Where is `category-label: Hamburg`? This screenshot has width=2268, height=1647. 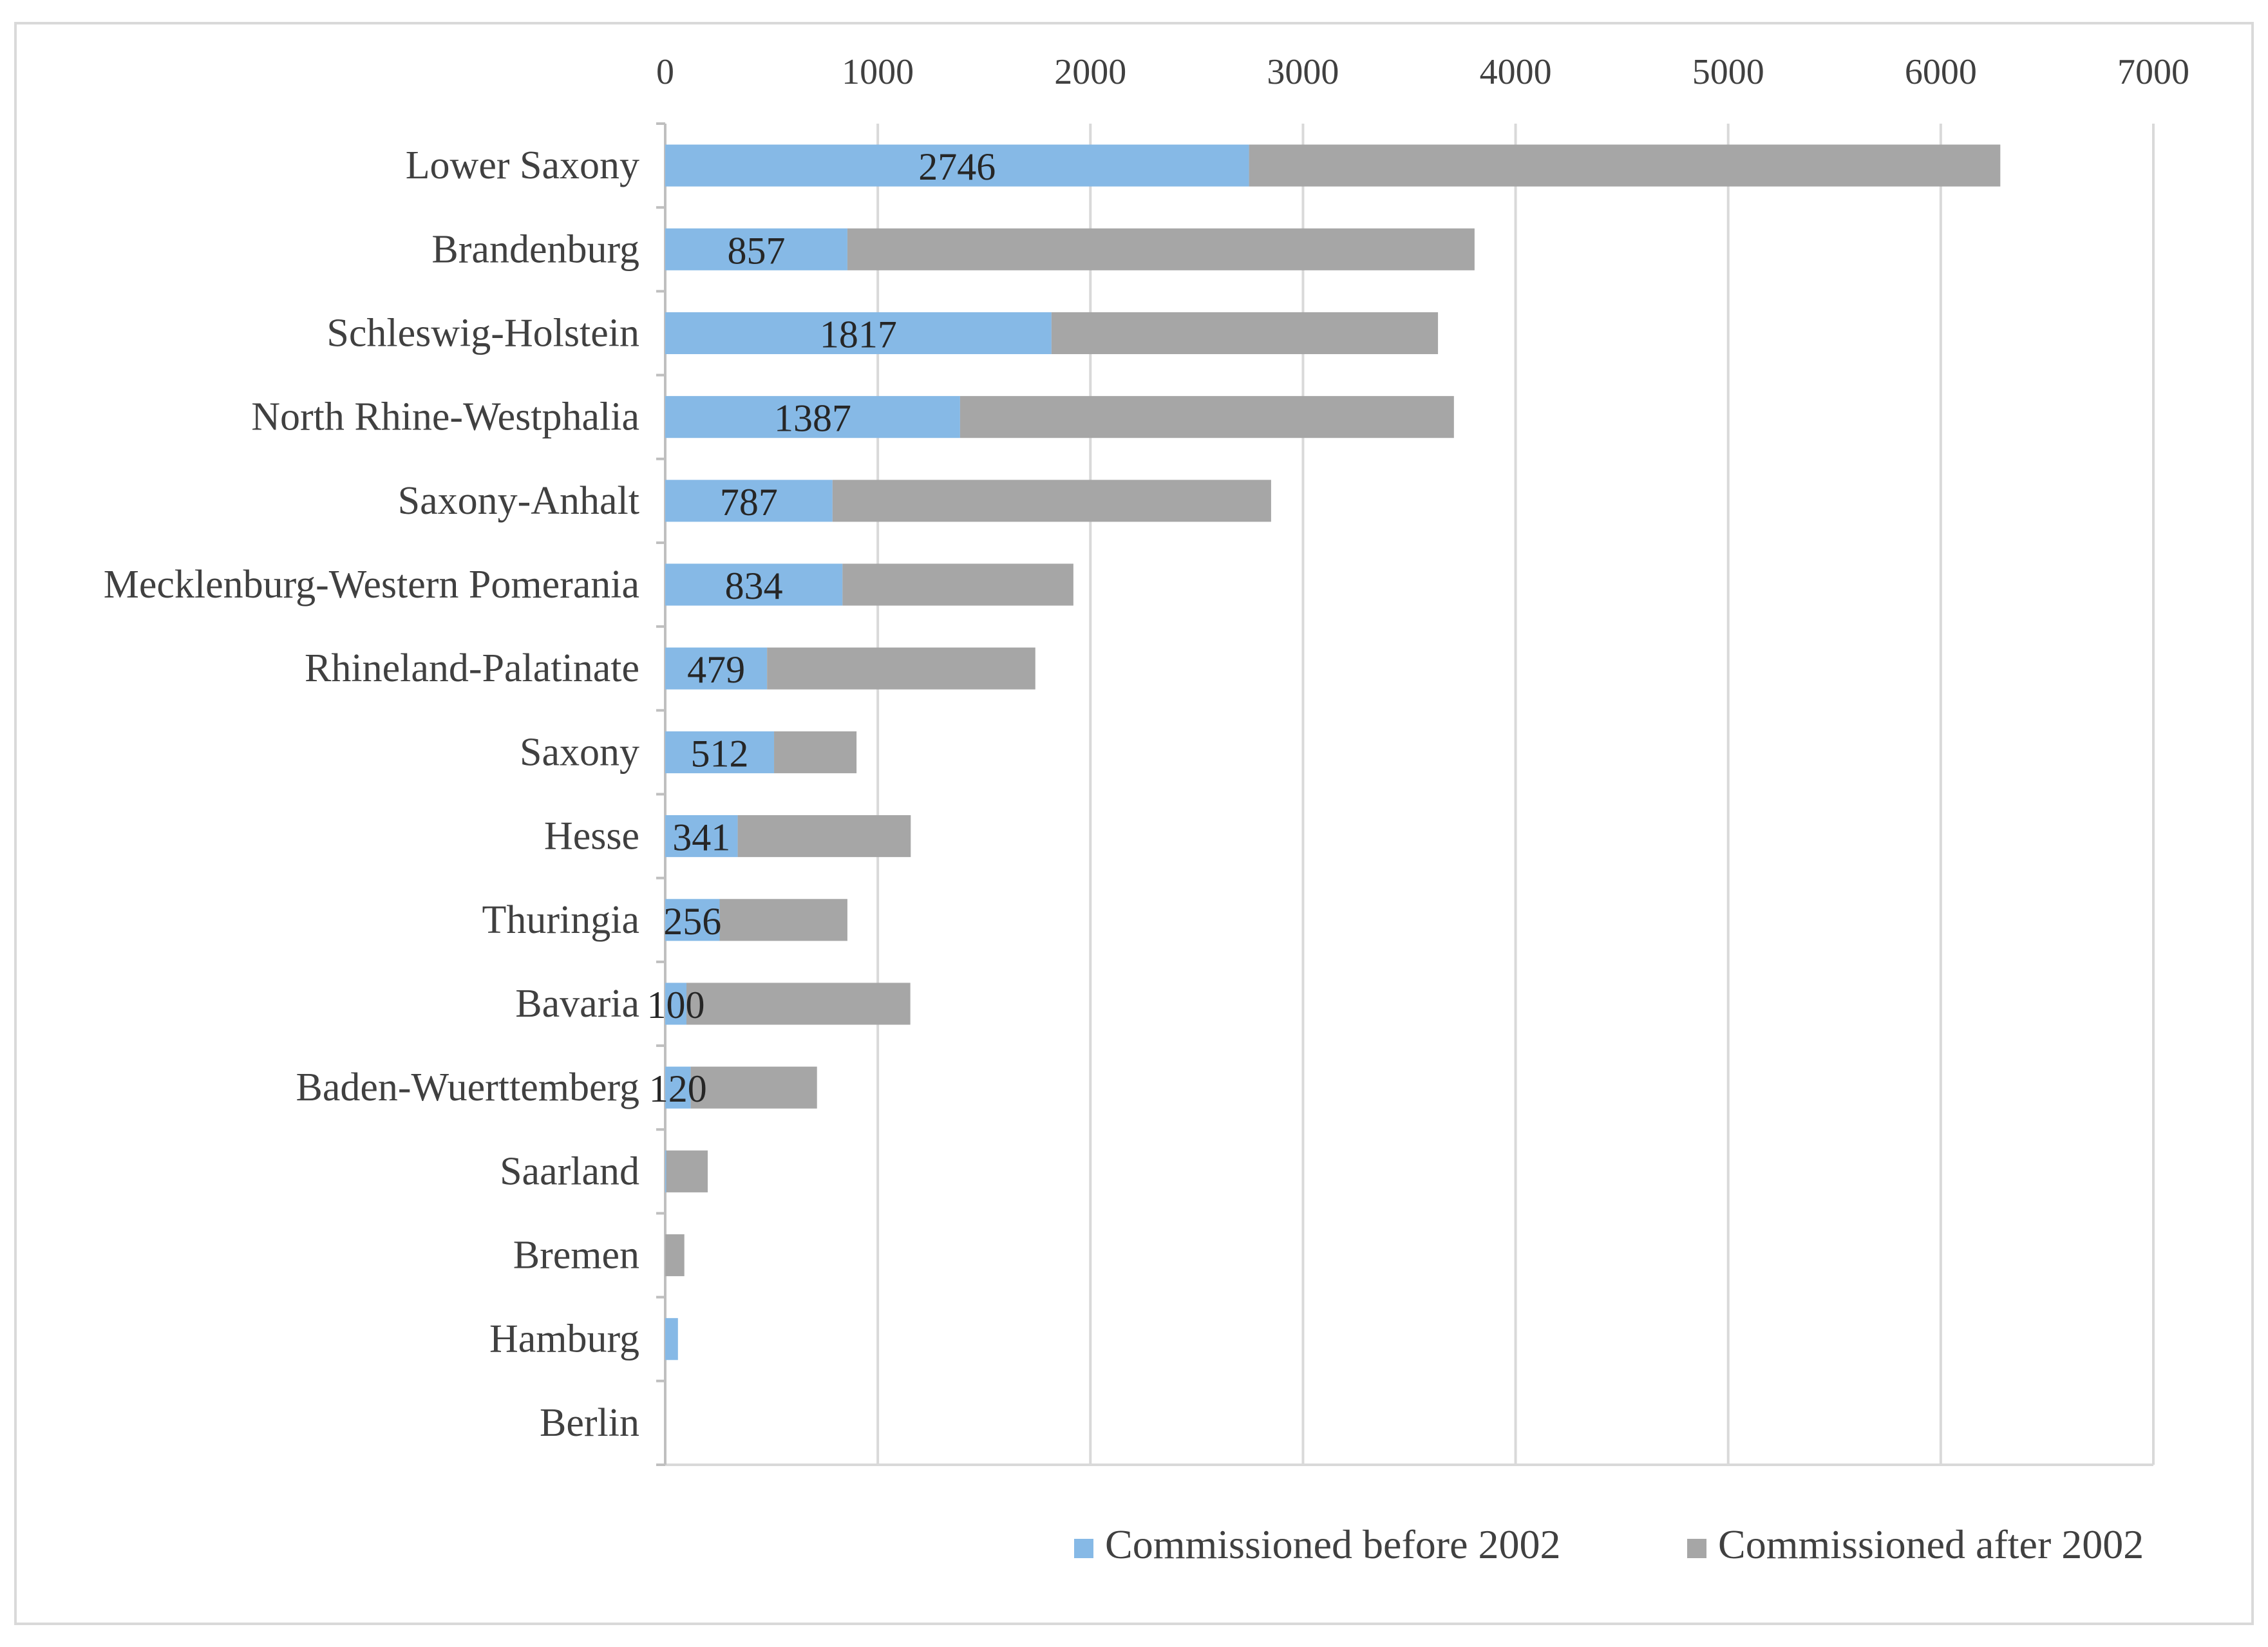
category-label: Hamburg is located at coordinates (564, 1339).